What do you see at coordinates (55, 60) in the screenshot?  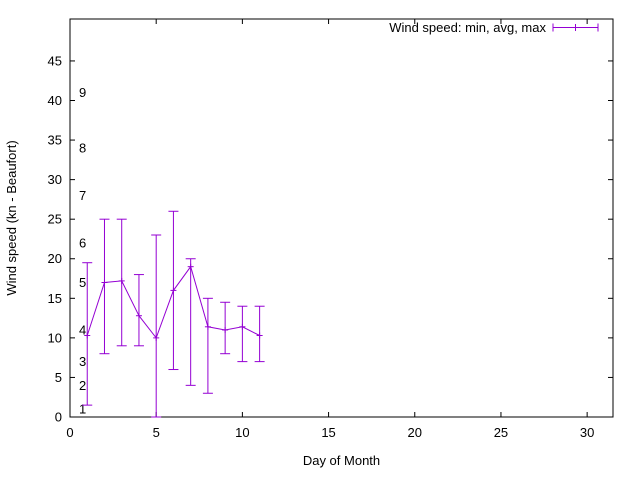 I see `y-axis-tick-label: 45` at bounding box center [55, 60].